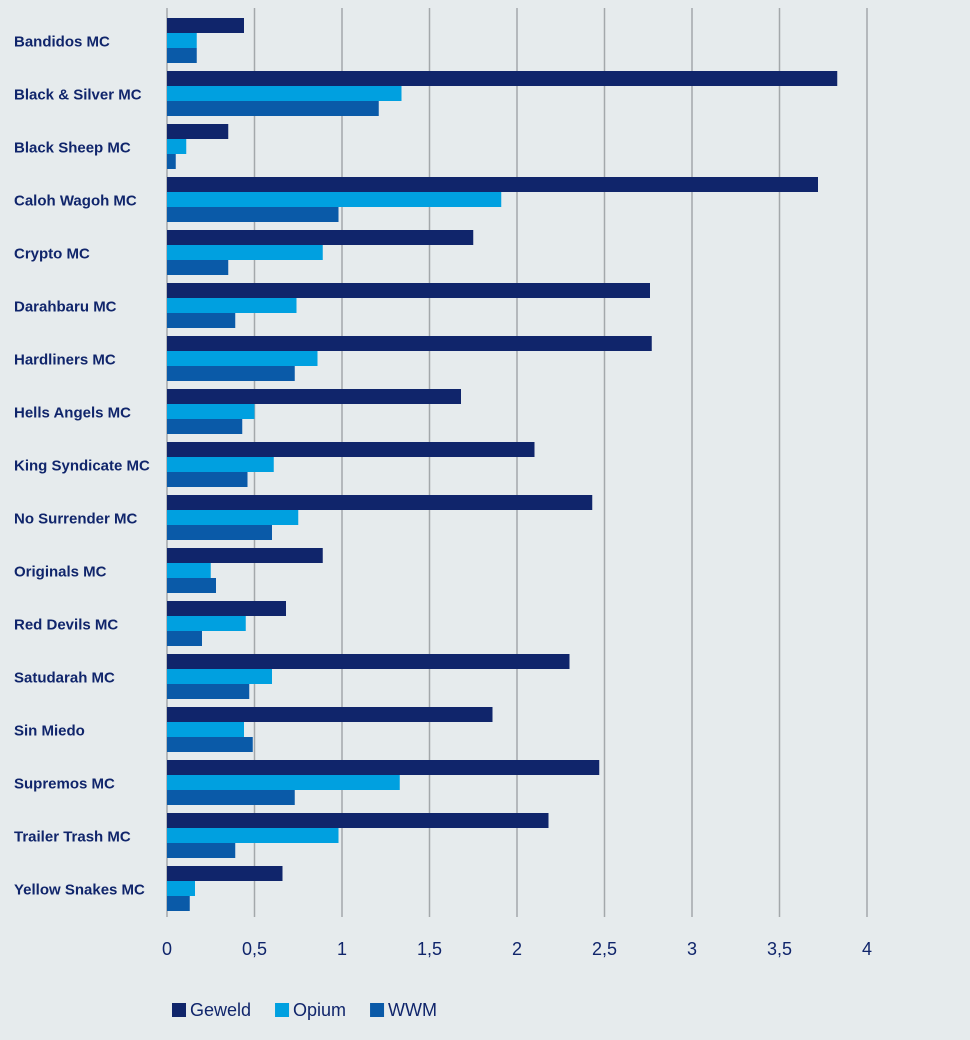 The width and height of the screenshot is (970, 1040). I want to click on x-tick-label: 0,5, so click(254, 949).